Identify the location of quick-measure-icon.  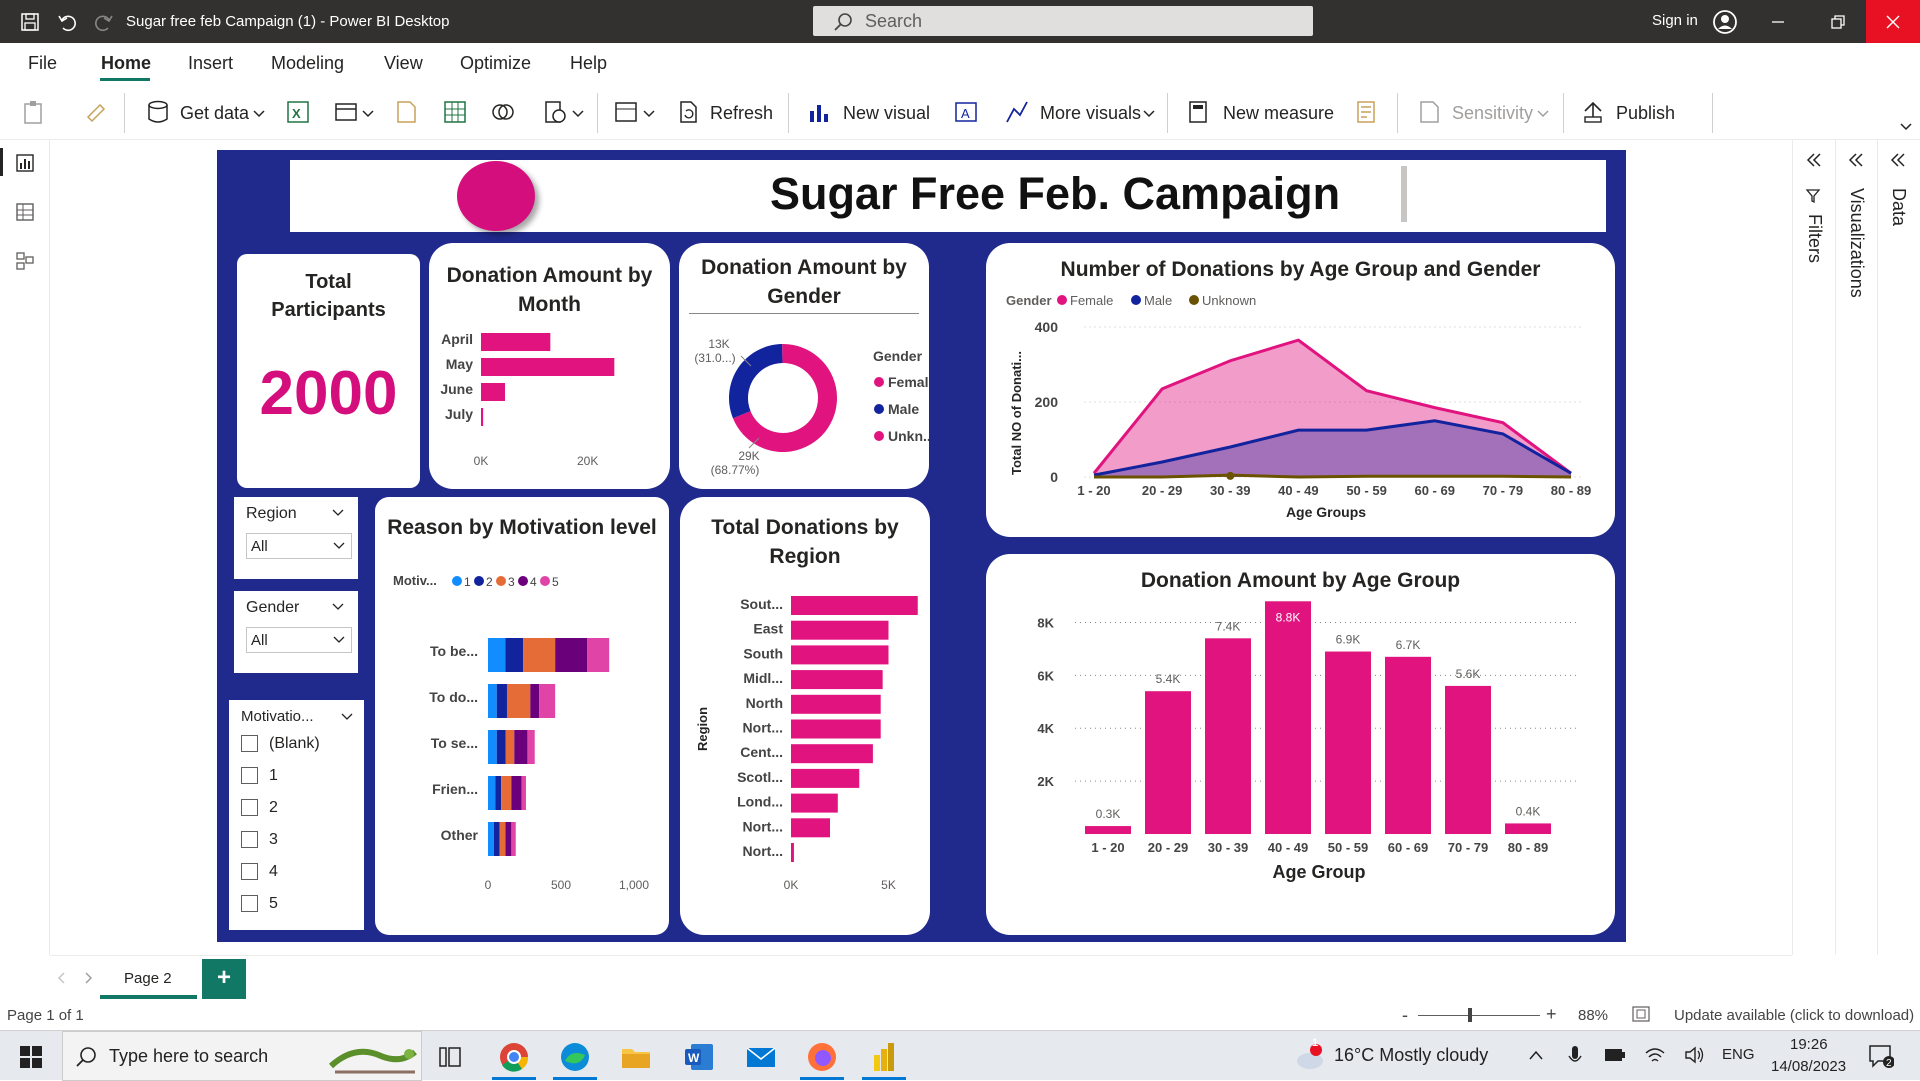
(1366, 112).